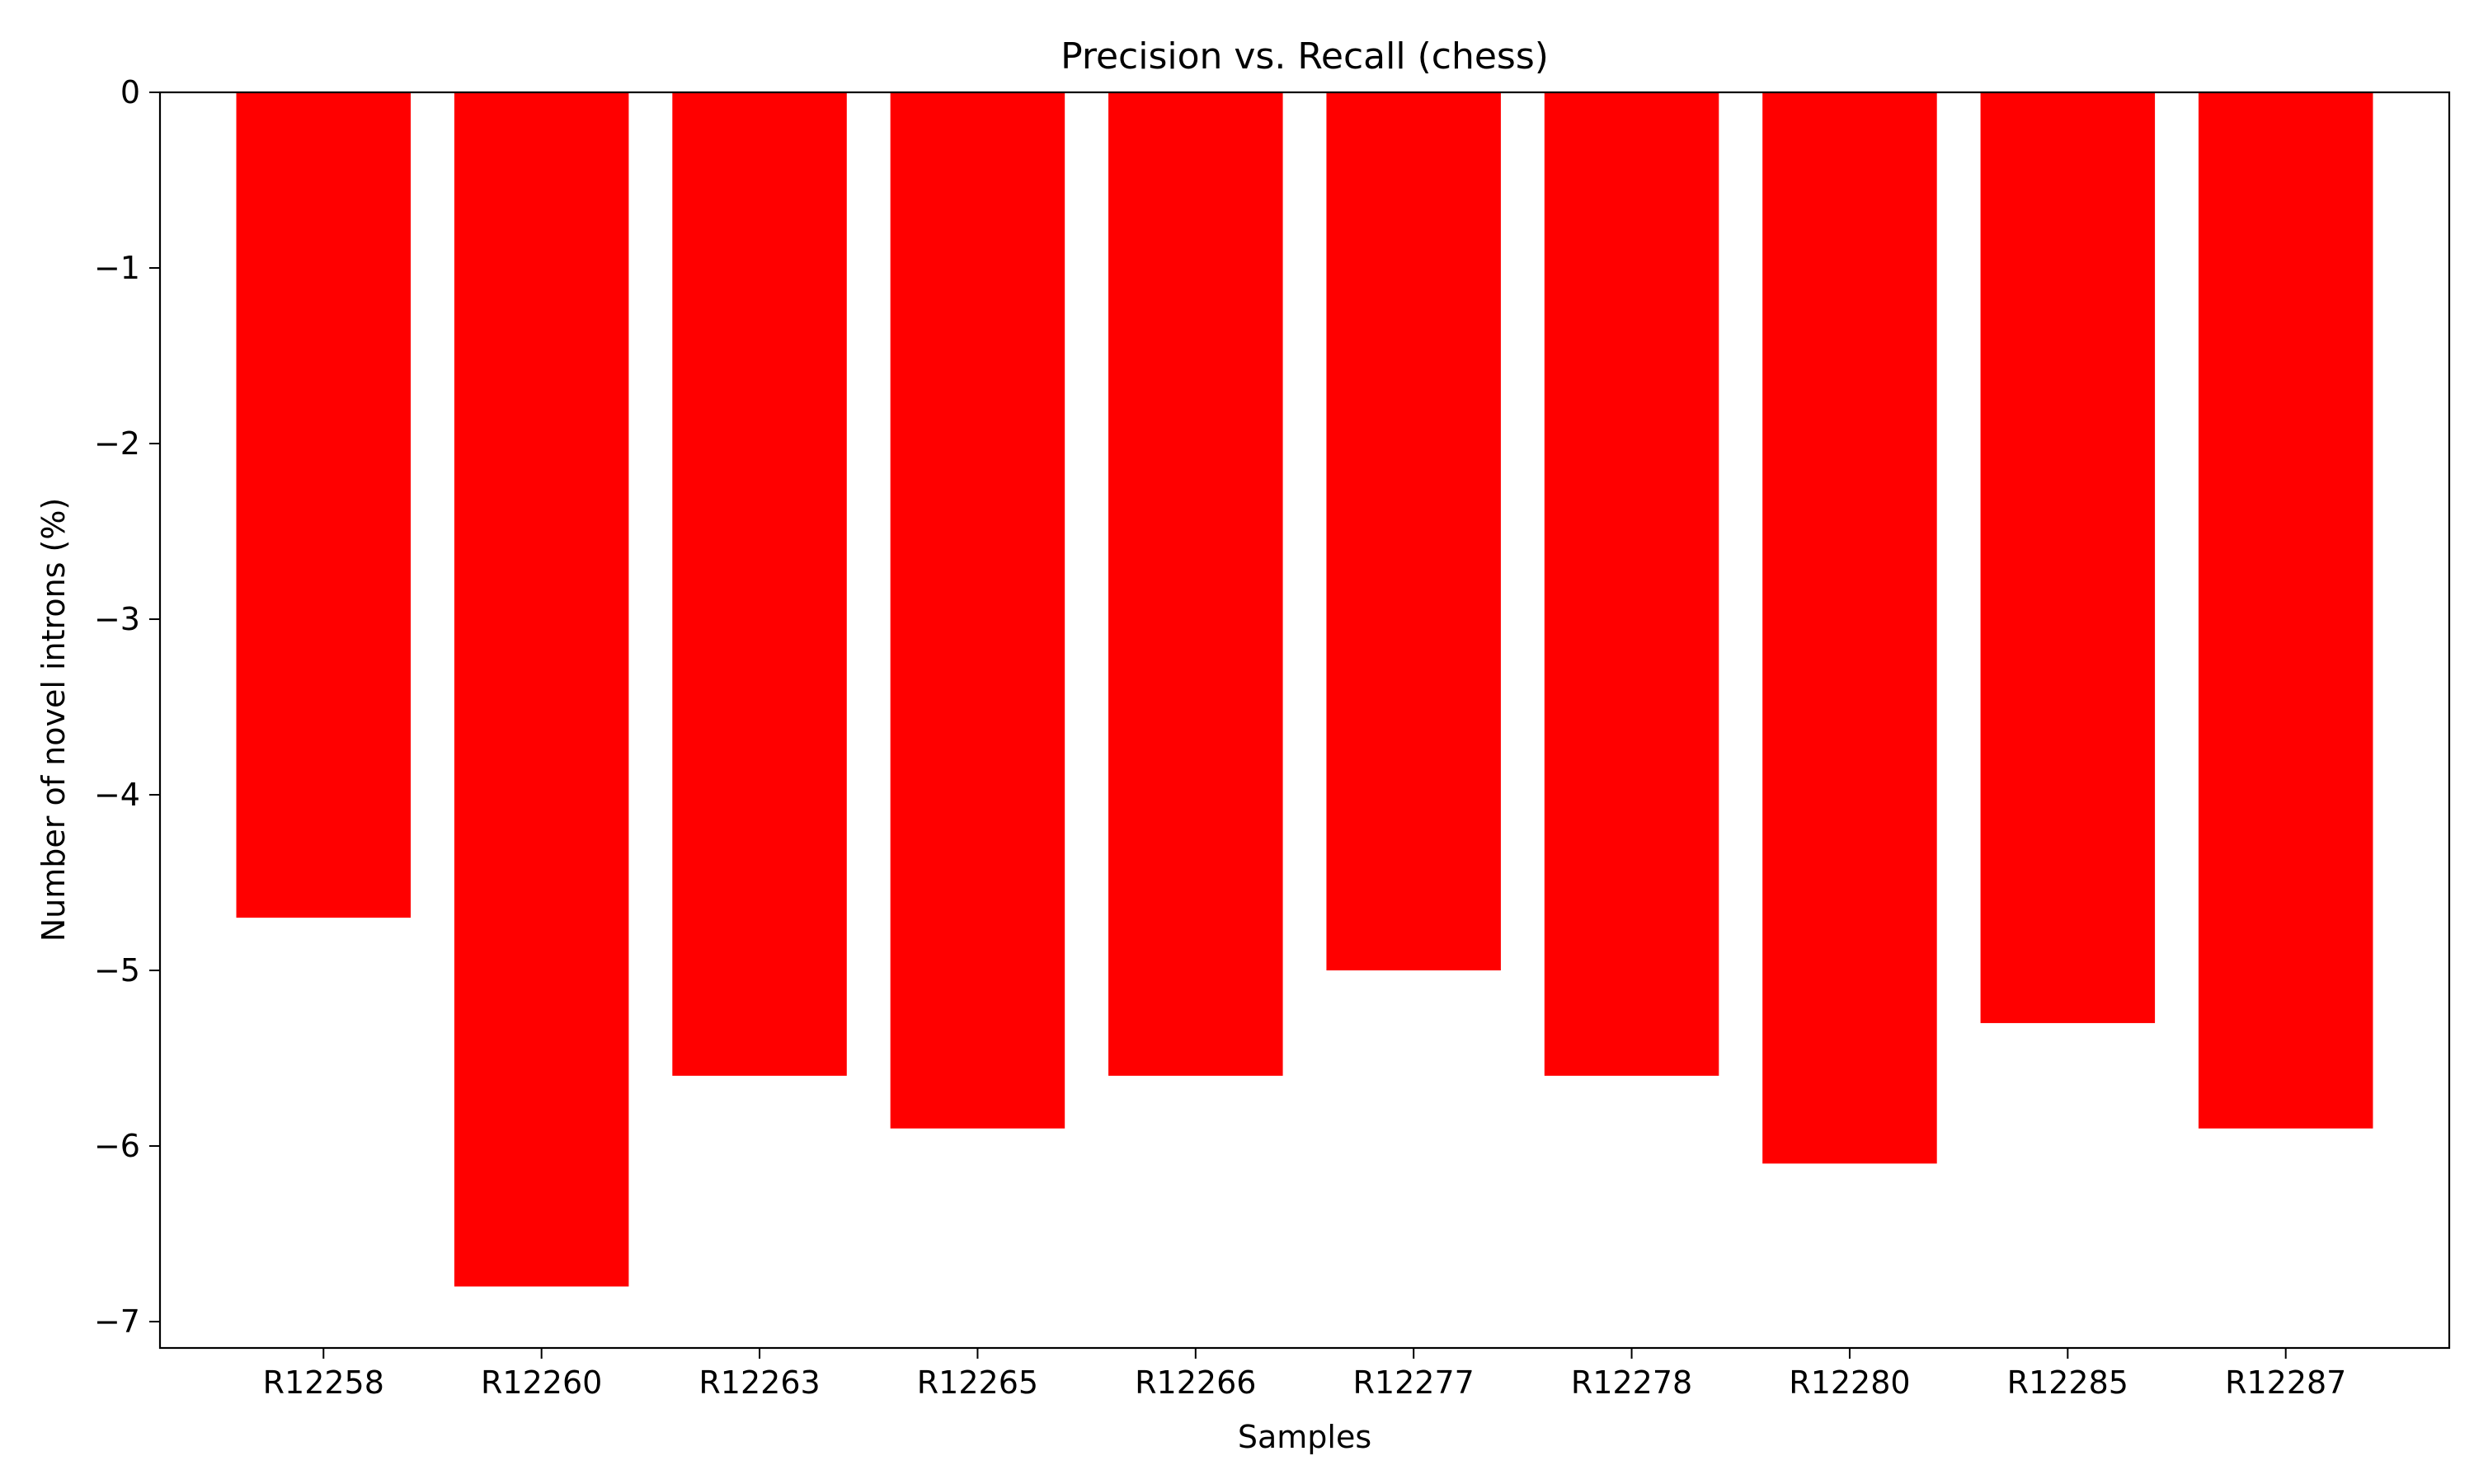 The image size is (2474, 1484). What do you see at coordinates (2068, 557) in the screenshot?
I see `bar-R12285` at bounding box center [2068, 557].